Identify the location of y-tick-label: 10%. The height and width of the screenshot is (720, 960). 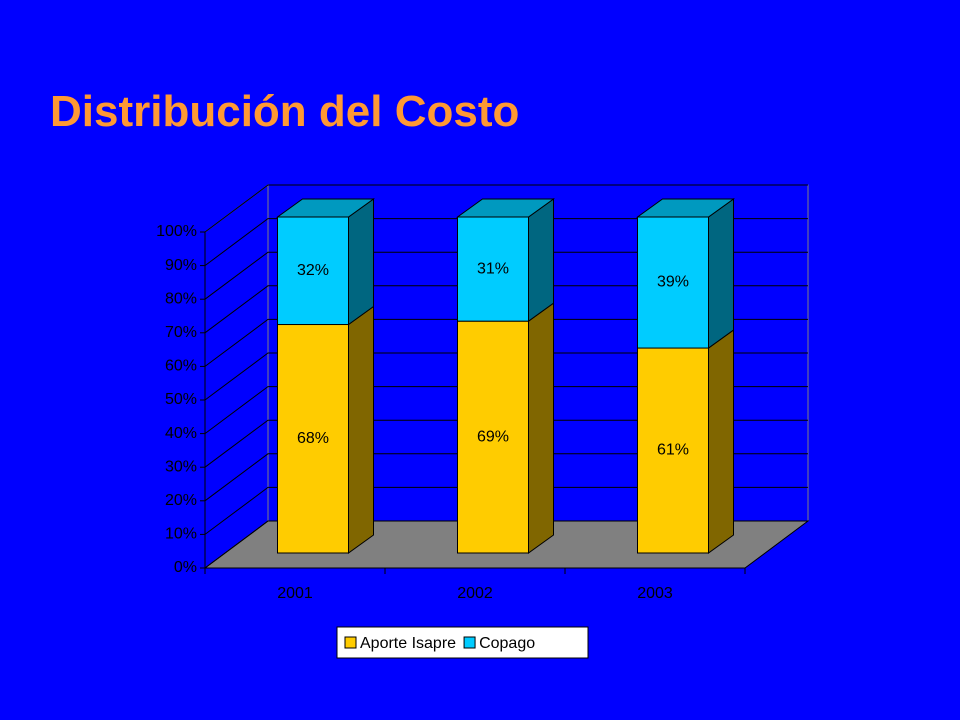
(181, 534).